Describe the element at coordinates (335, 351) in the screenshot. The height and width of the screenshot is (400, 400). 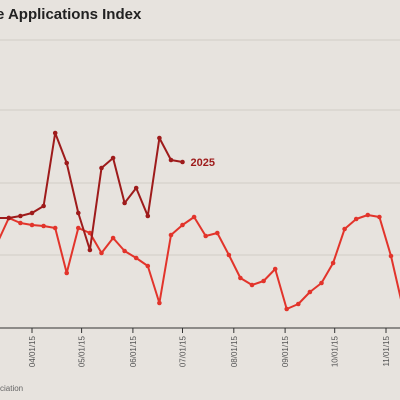
I see `x-tick-label: 10/01/15` at that location.